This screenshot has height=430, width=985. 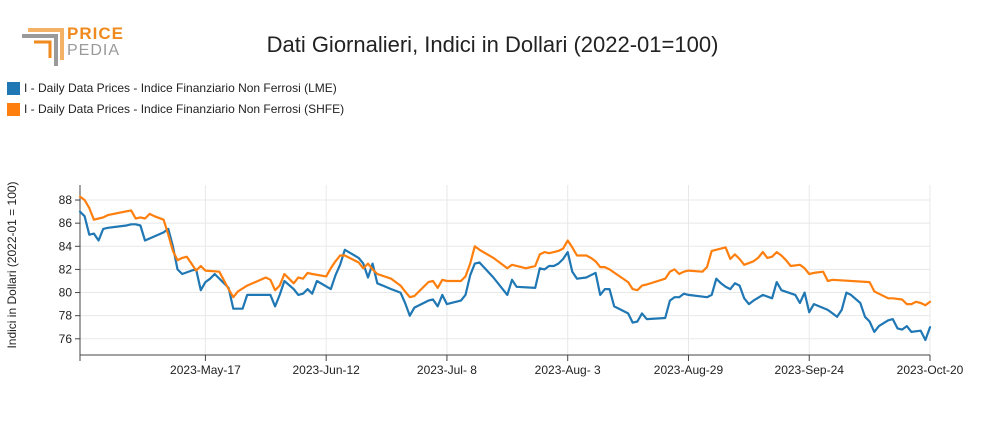 I want to click on y-tick-label: 82, so click(x=66, y=269).